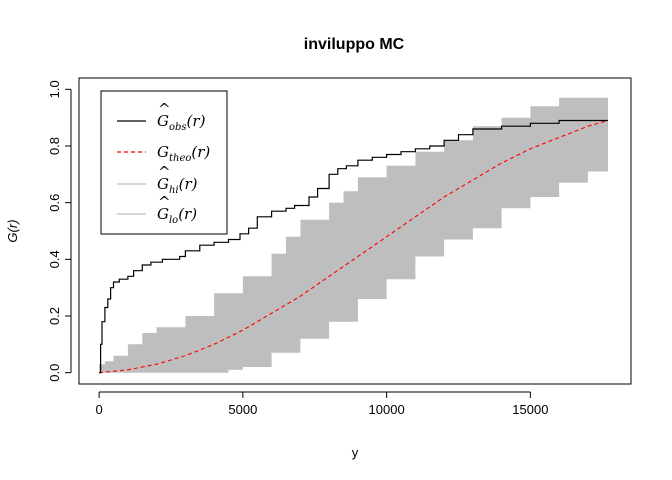  I want to click on y-tick-label: 0.2, so click(54, 316).